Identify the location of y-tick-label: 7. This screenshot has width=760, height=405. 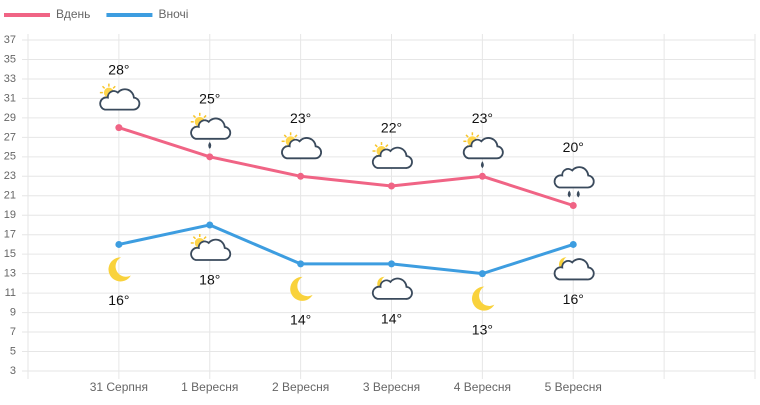
(13, 332).